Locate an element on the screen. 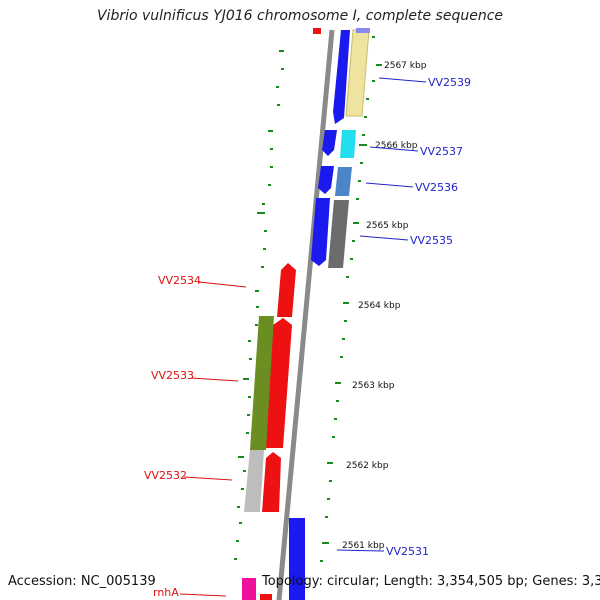 Image resolution: width=600 pixels, height=600 pixels. gene-arrow-vv2532 is located at coordinates (271, 482).